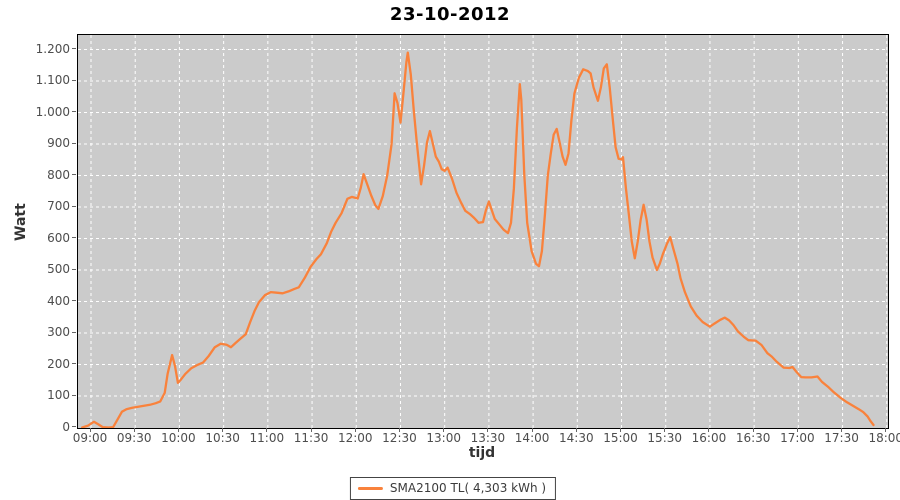  What do you see at coordinates (482, 453) in the screenshot?
I see `x-axis-label: tijd` at bounding box center [482, 453].